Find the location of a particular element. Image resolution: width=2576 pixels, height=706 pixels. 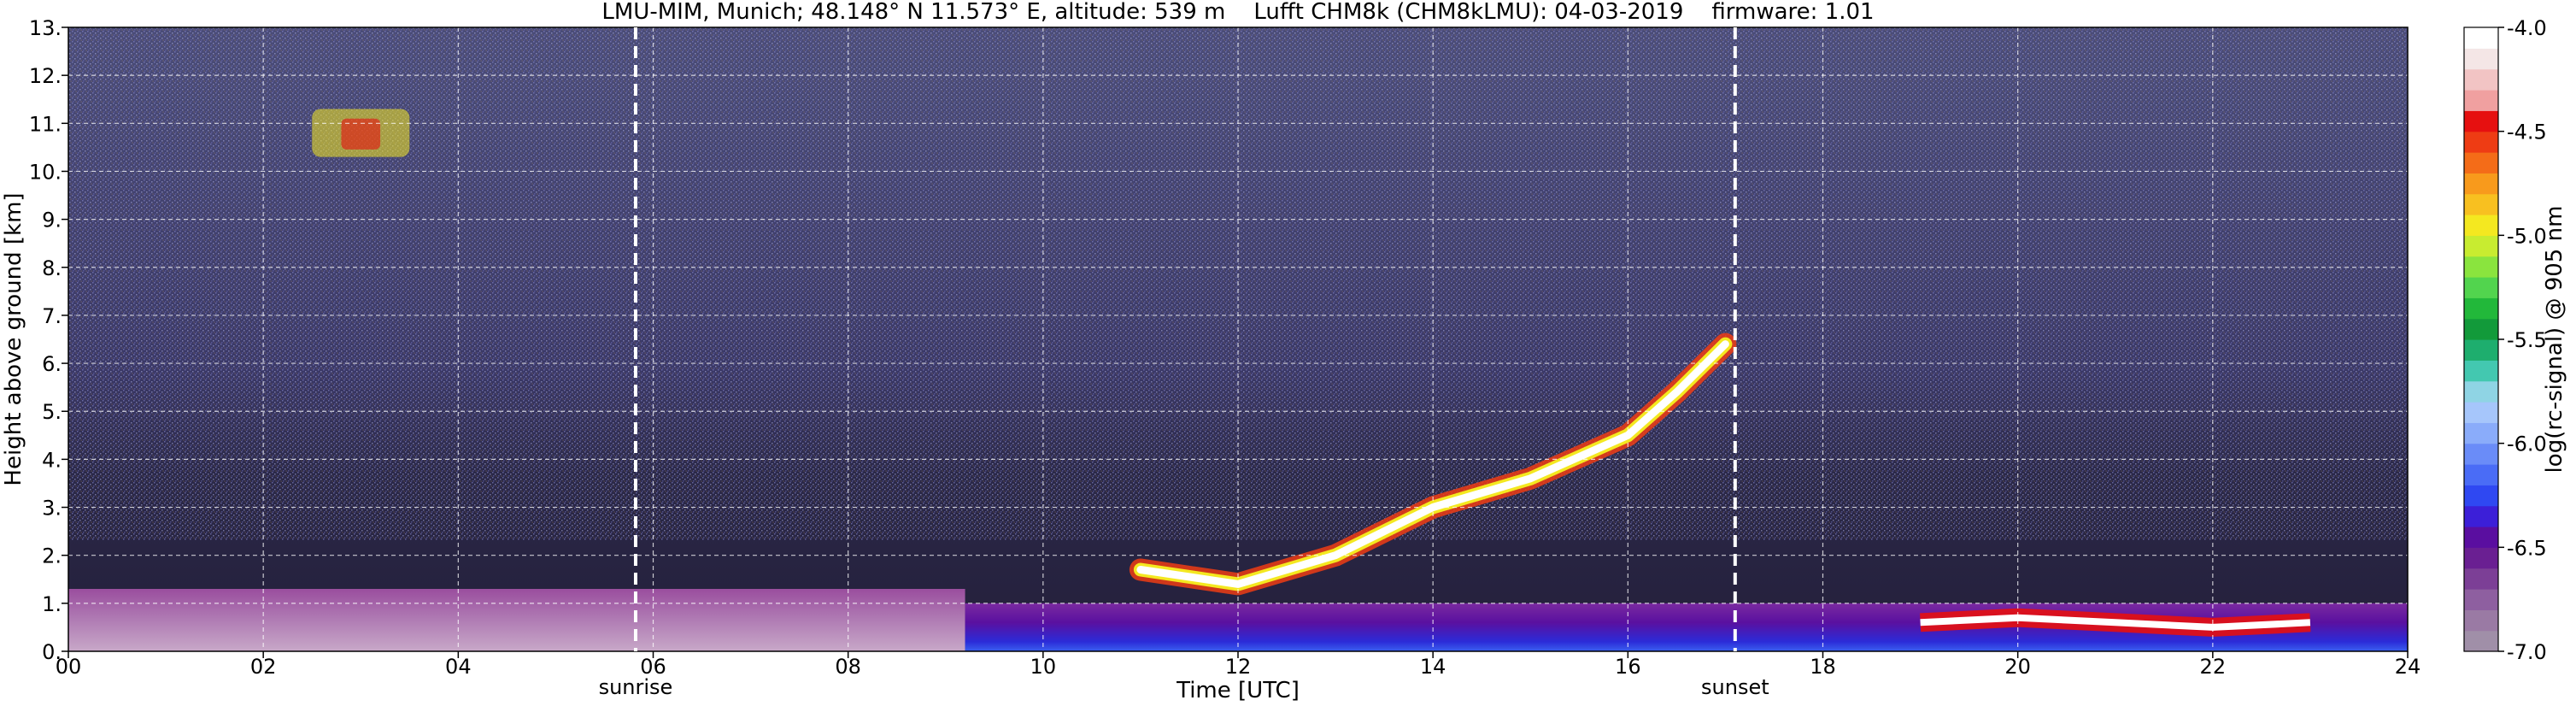

y-tick-label: 0. is located at coordinates (52, 652).